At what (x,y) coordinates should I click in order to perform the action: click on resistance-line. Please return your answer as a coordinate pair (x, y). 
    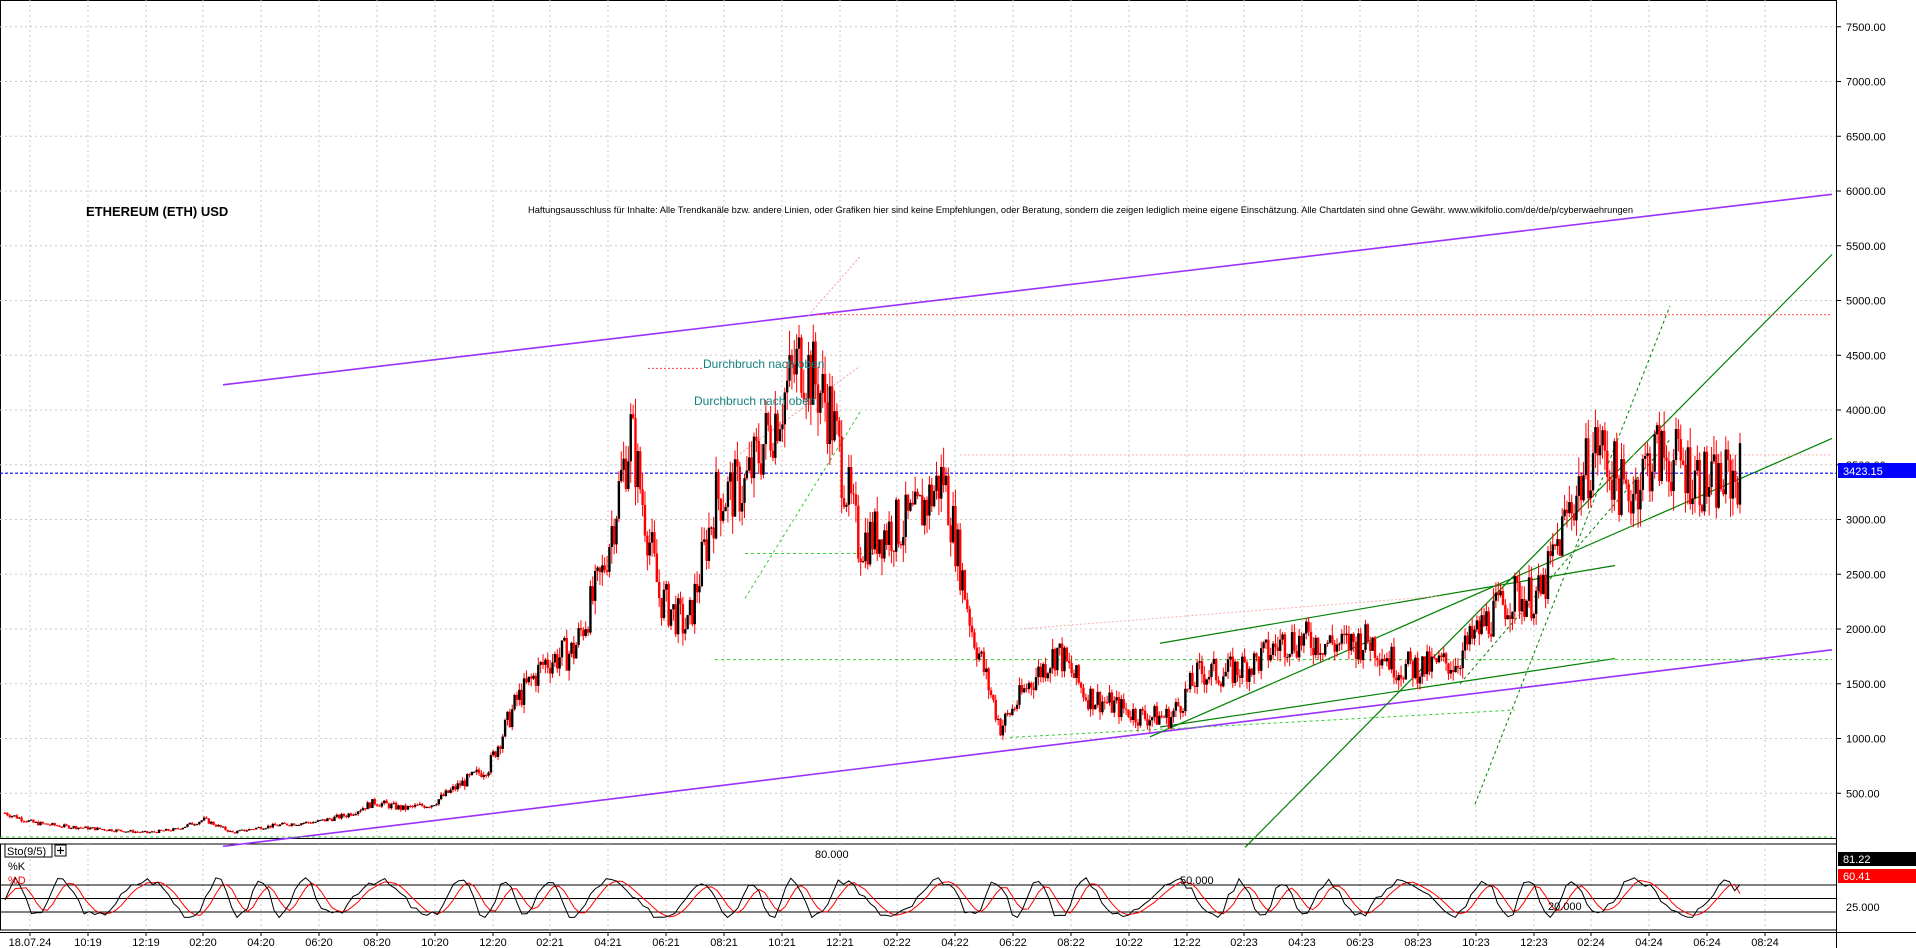
    Looking at the image, I should click on (800, 410).